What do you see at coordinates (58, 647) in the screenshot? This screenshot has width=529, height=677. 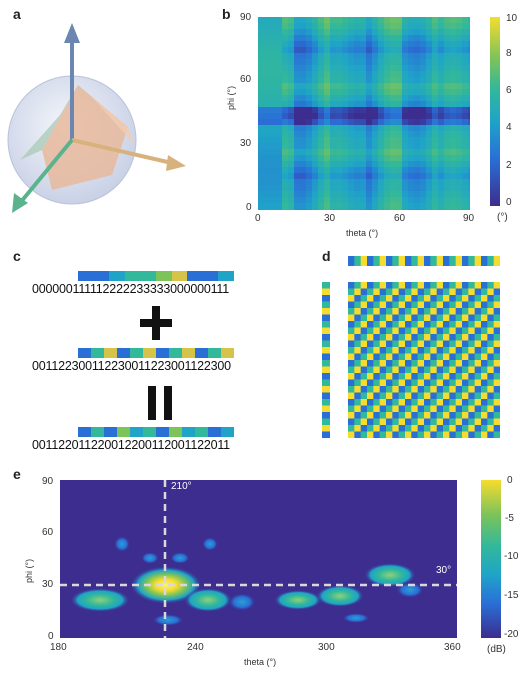 I see `e-xtick: 180` at bounding box center [58, 647].